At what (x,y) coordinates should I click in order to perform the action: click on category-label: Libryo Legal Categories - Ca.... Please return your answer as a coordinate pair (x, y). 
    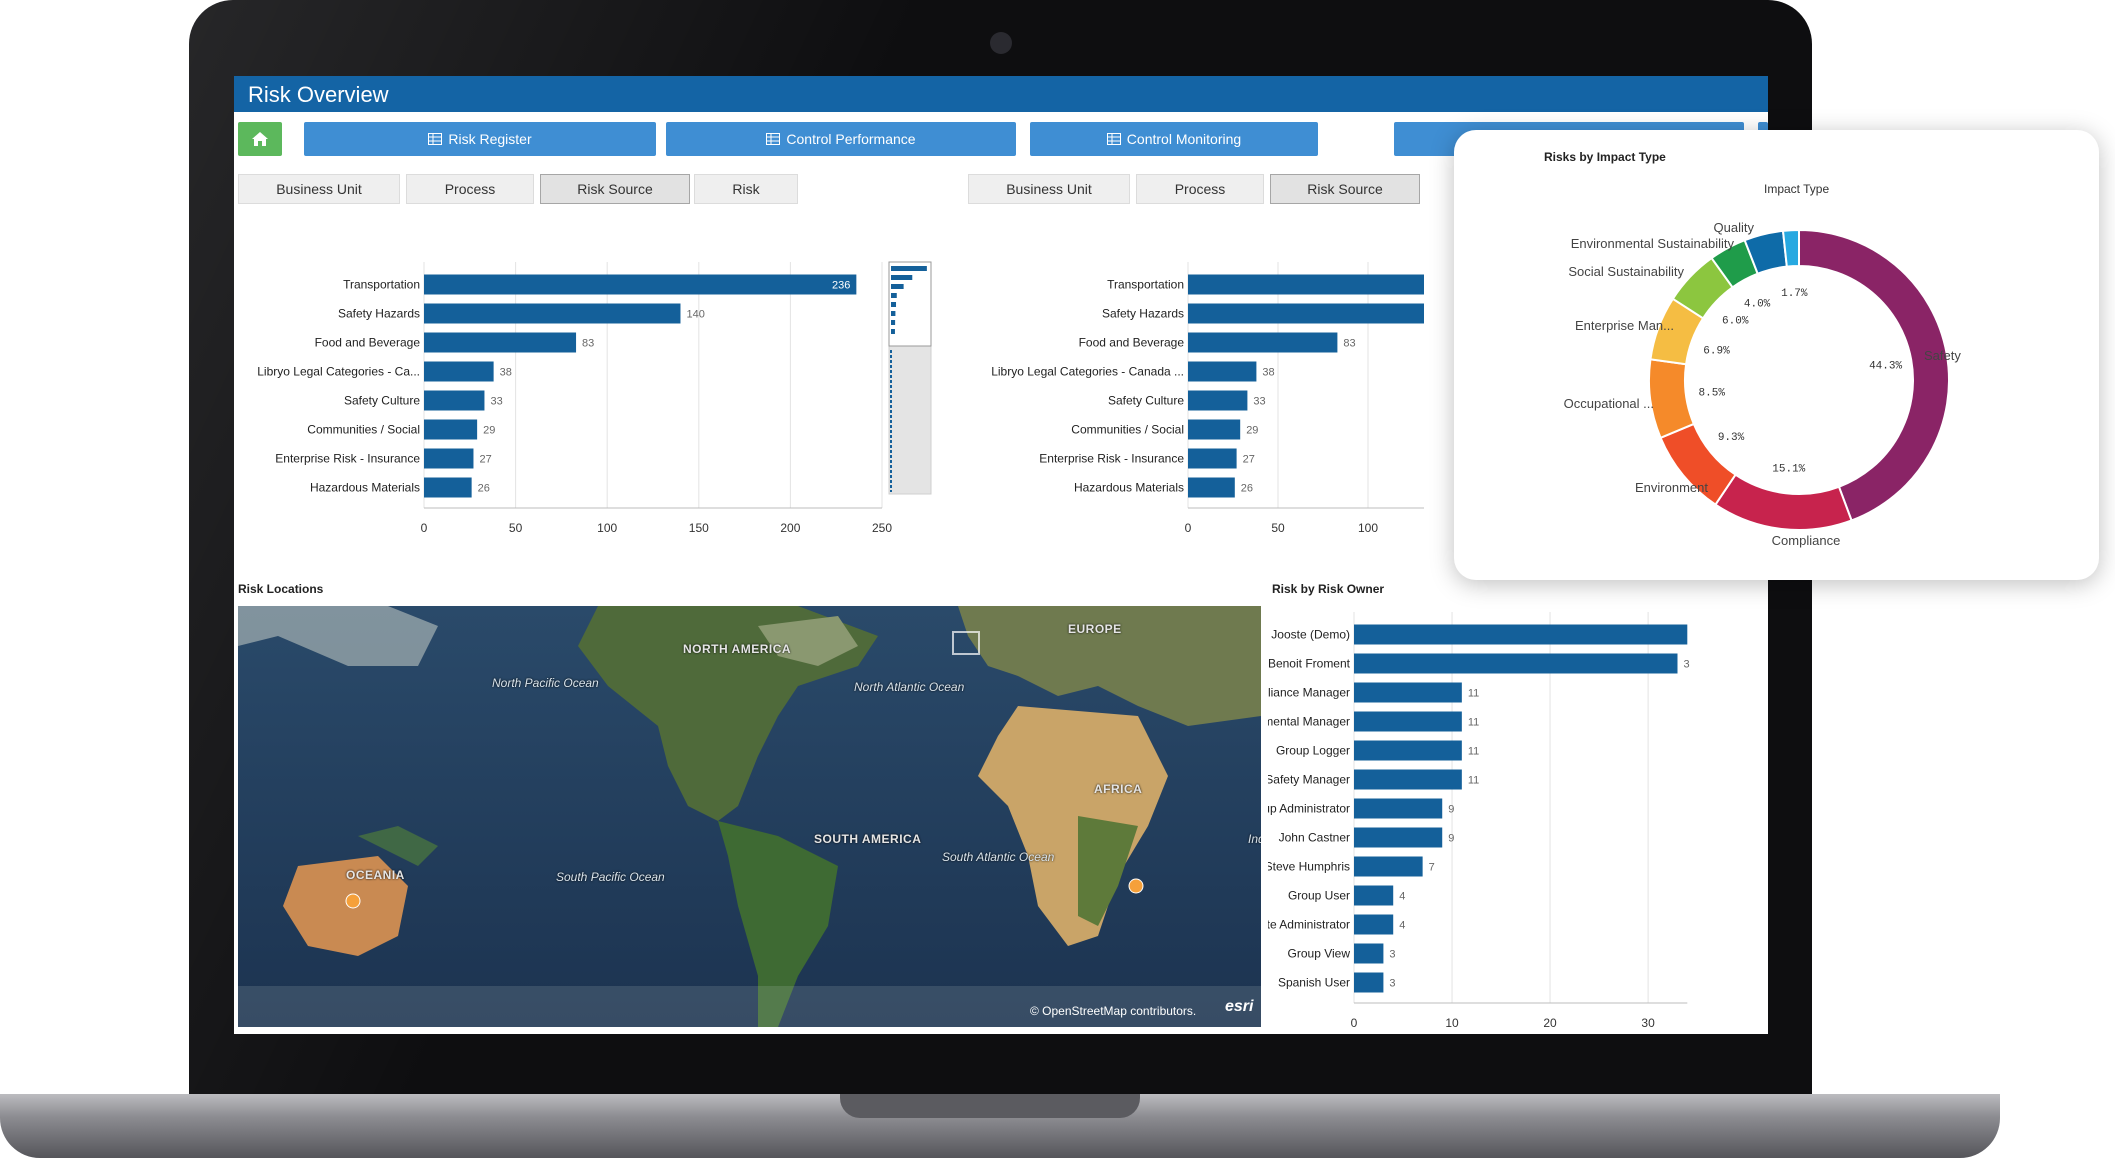
    Looking at the image, I should click on (338, 372).